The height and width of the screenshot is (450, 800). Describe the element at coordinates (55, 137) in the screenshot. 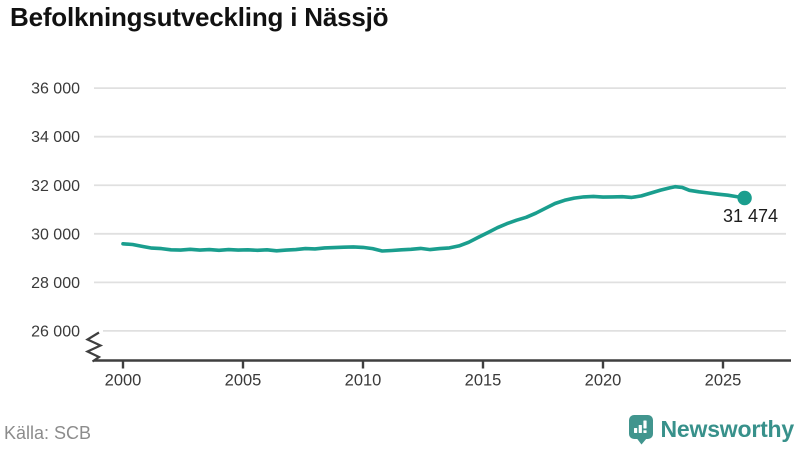

I see `y-axis-label: 34 000` at that location.